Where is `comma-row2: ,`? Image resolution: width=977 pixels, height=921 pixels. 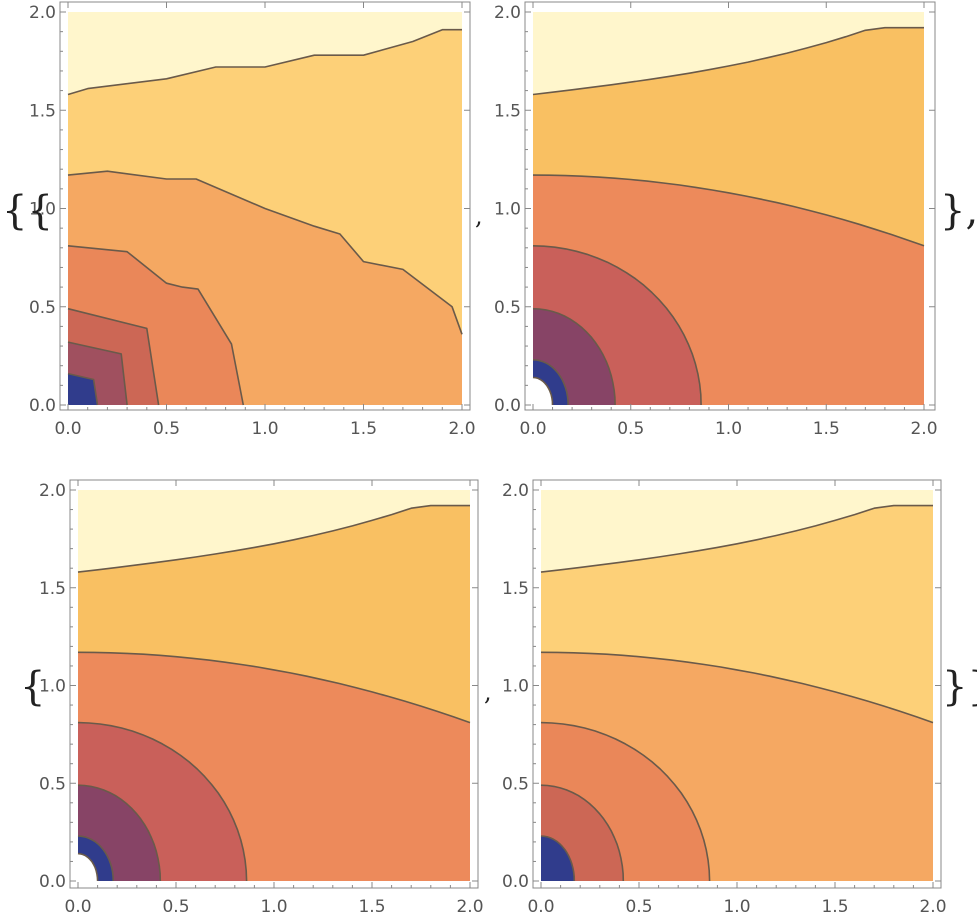 comma-row2: , is located at coordinates (488, 692).